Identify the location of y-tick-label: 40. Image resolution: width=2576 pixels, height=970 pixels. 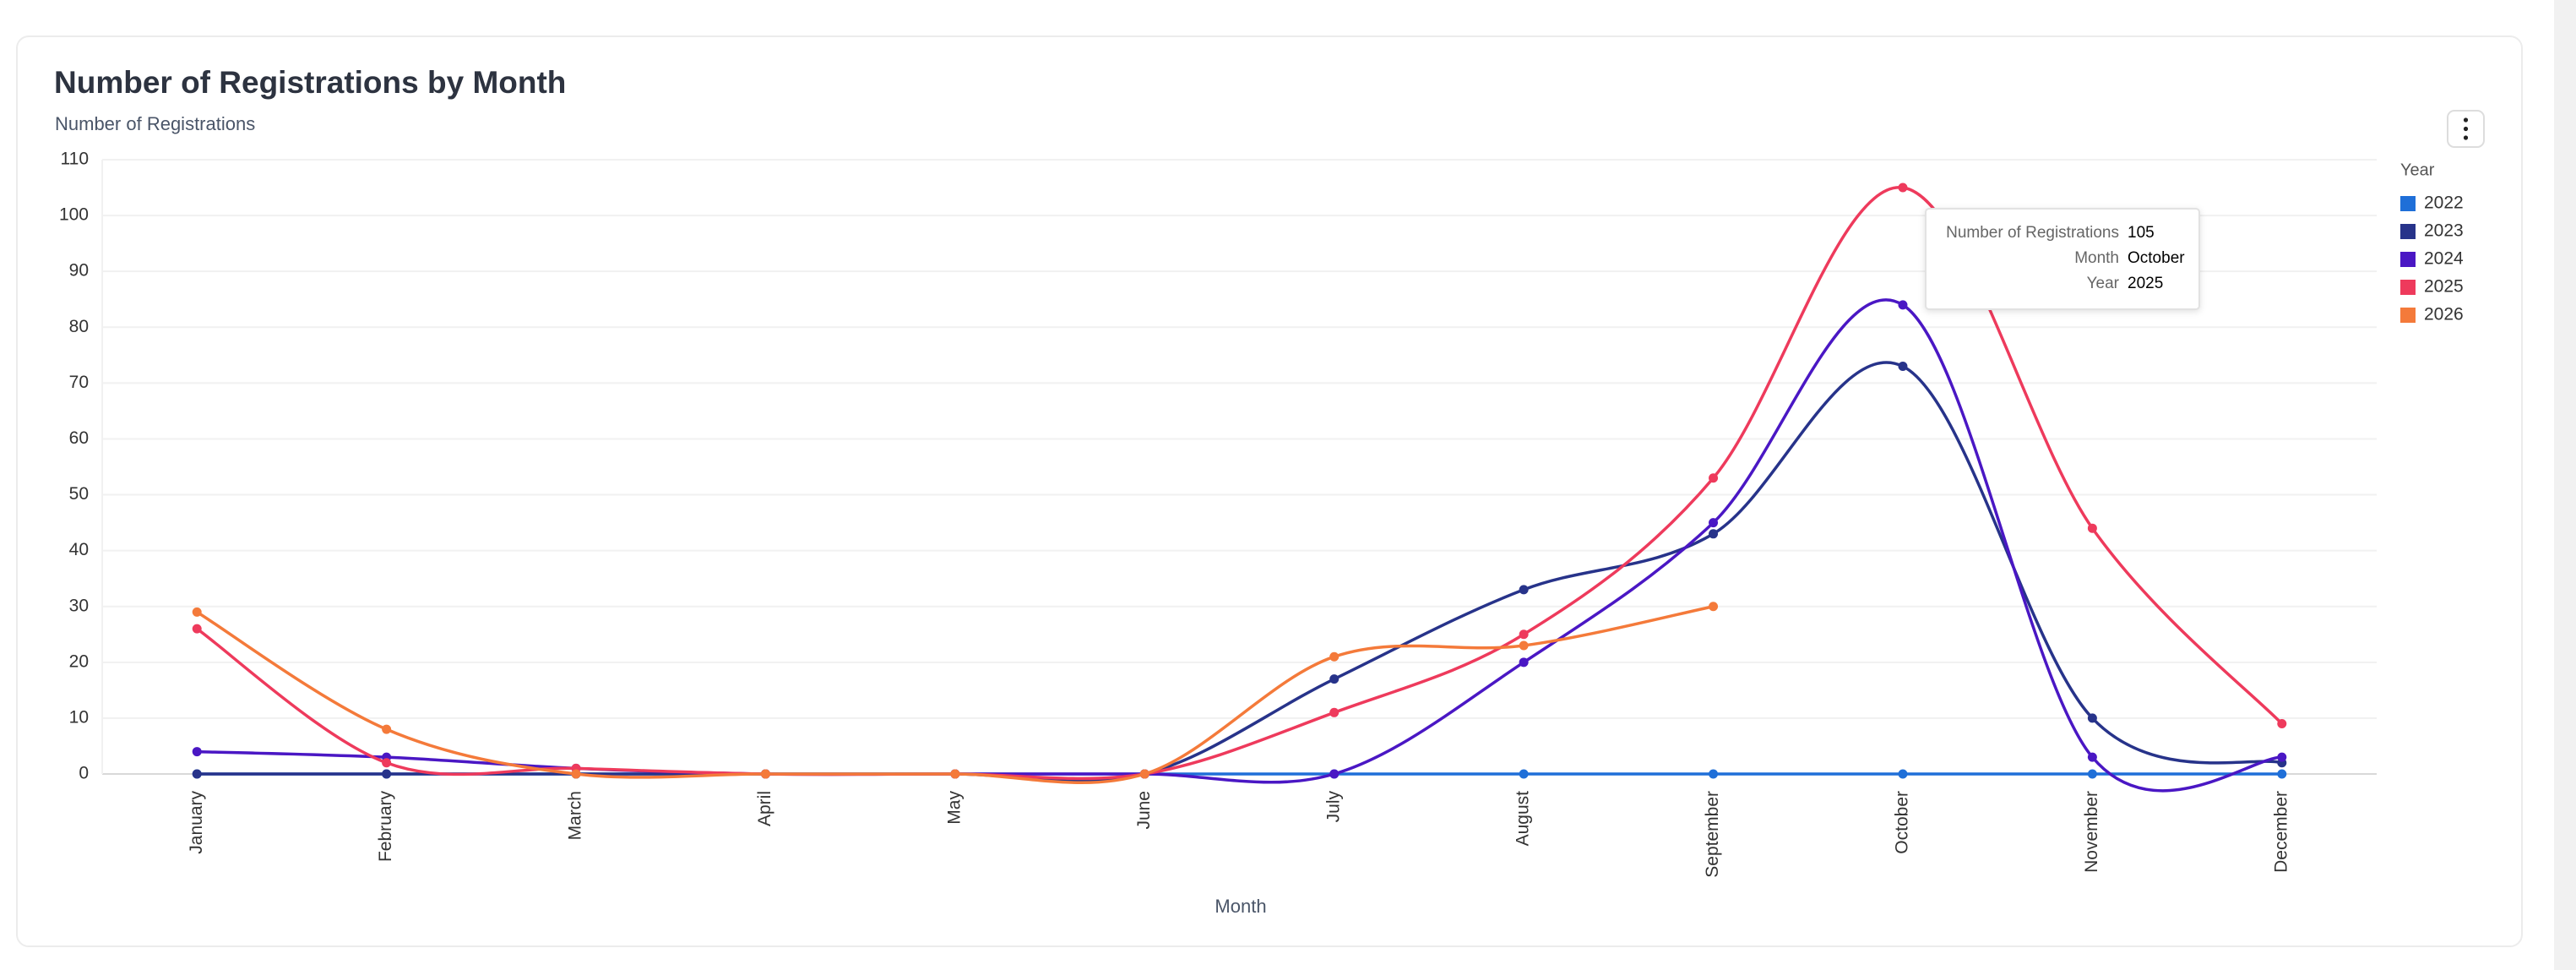
(79, 549).